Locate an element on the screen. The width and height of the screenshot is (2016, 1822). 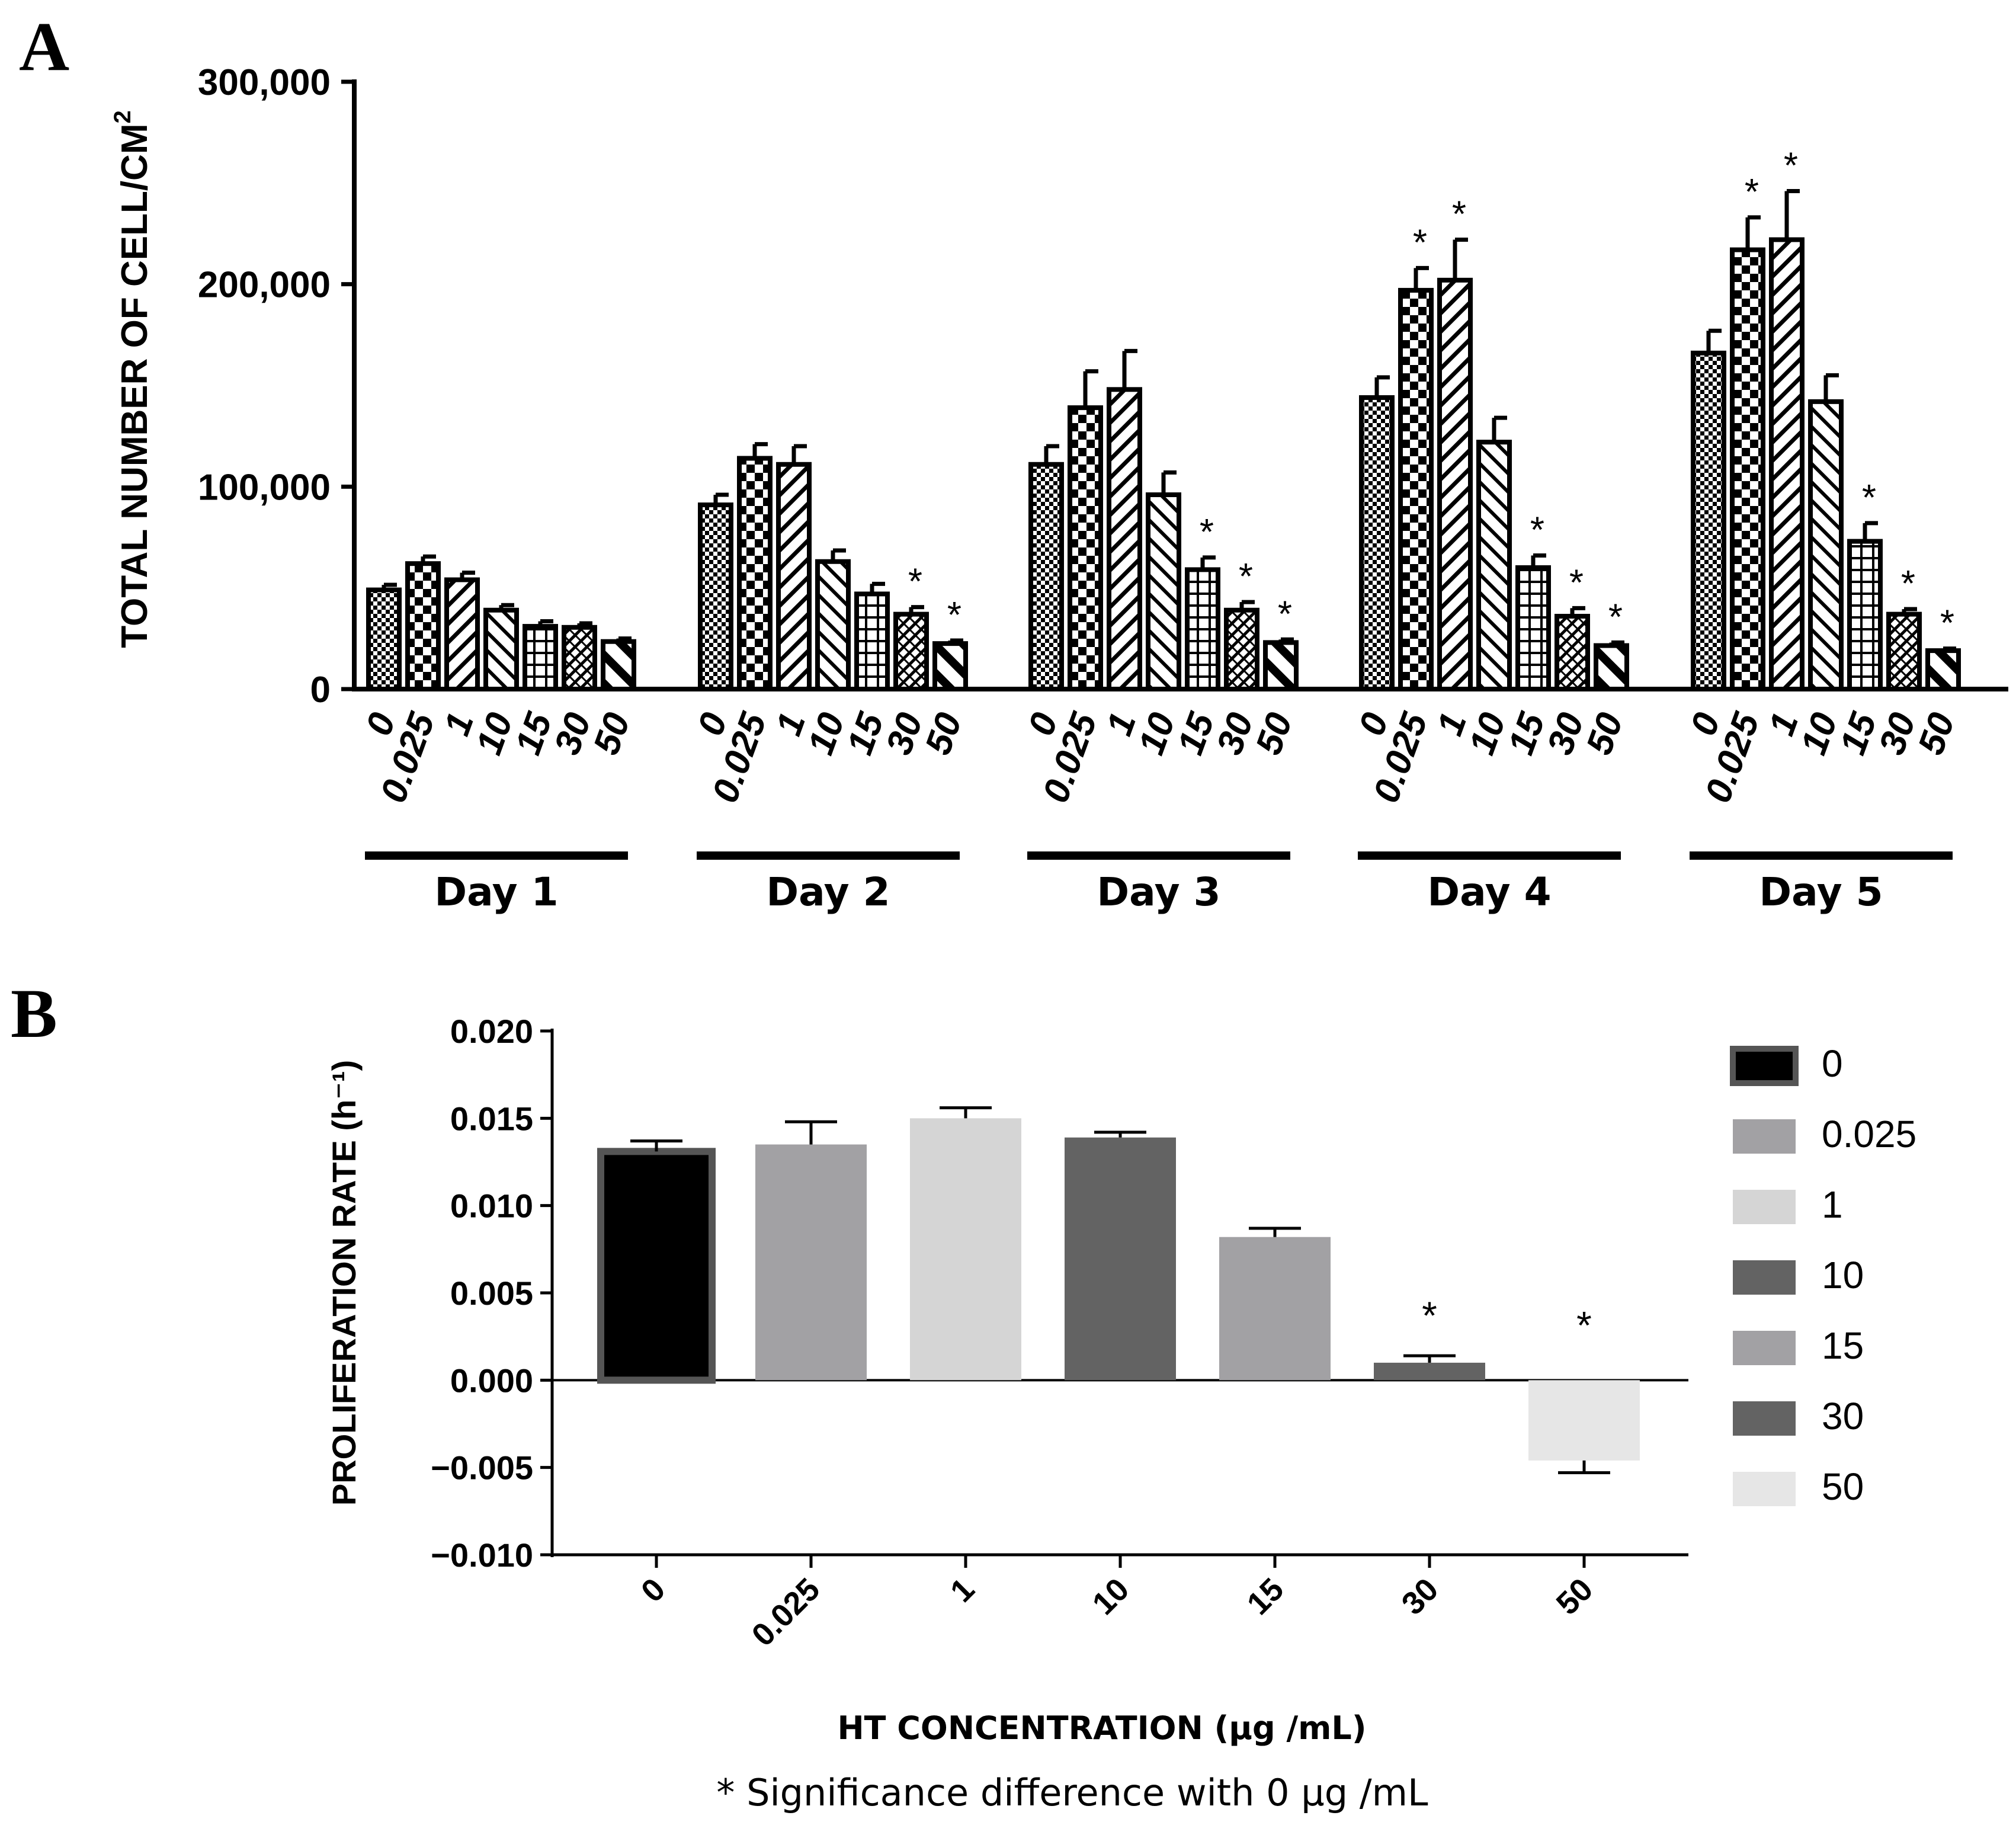
panel-b-bars: * * is located at coordinates (1118, 1291).